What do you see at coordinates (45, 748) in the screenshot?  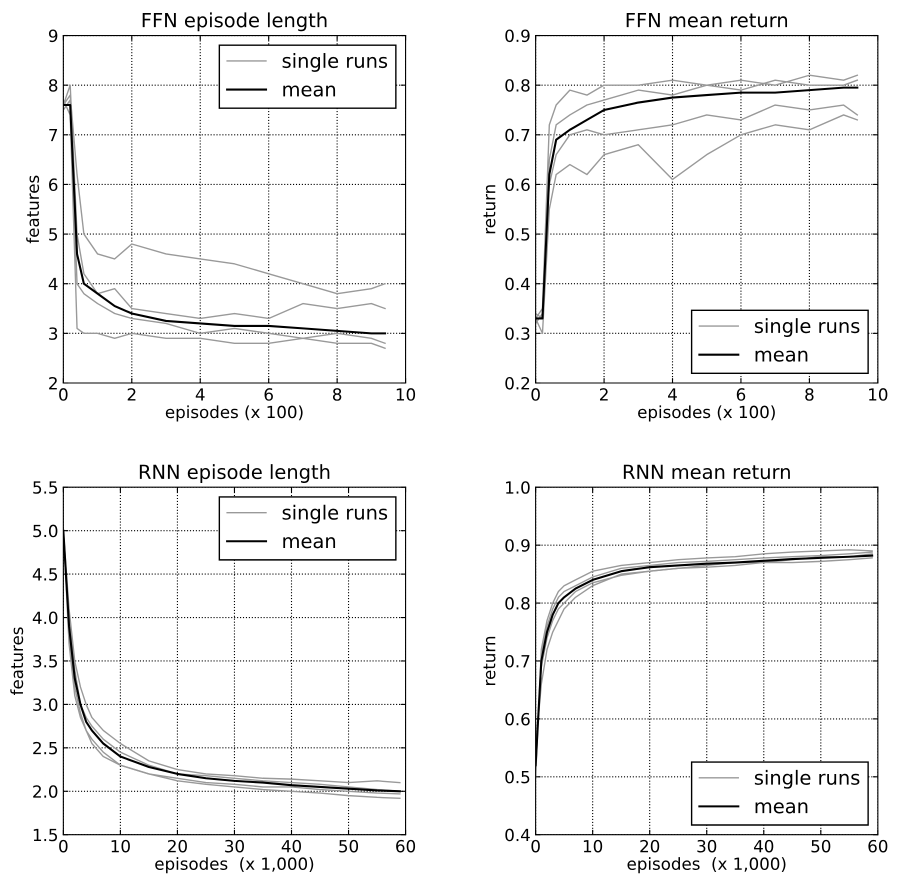 I see `y-tick-label: 2.5` at bounding box center [45, 748].